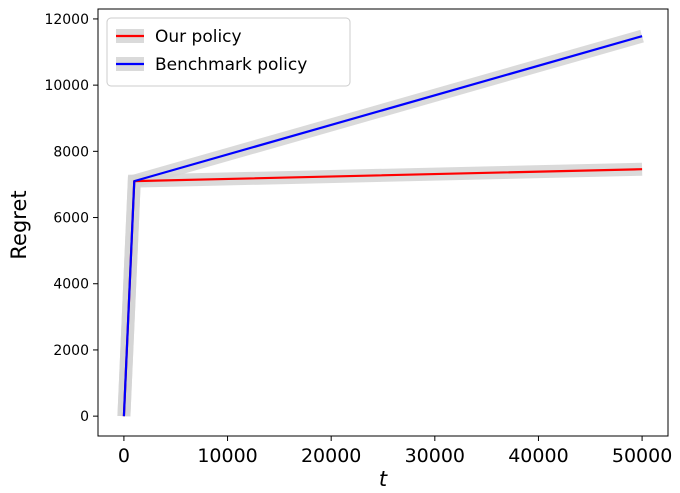 This screenshot has height=493, width=680. Describe the element at coordinates (19, 224) in the screenshot. I see `y-axis-title: Regret` at that location.